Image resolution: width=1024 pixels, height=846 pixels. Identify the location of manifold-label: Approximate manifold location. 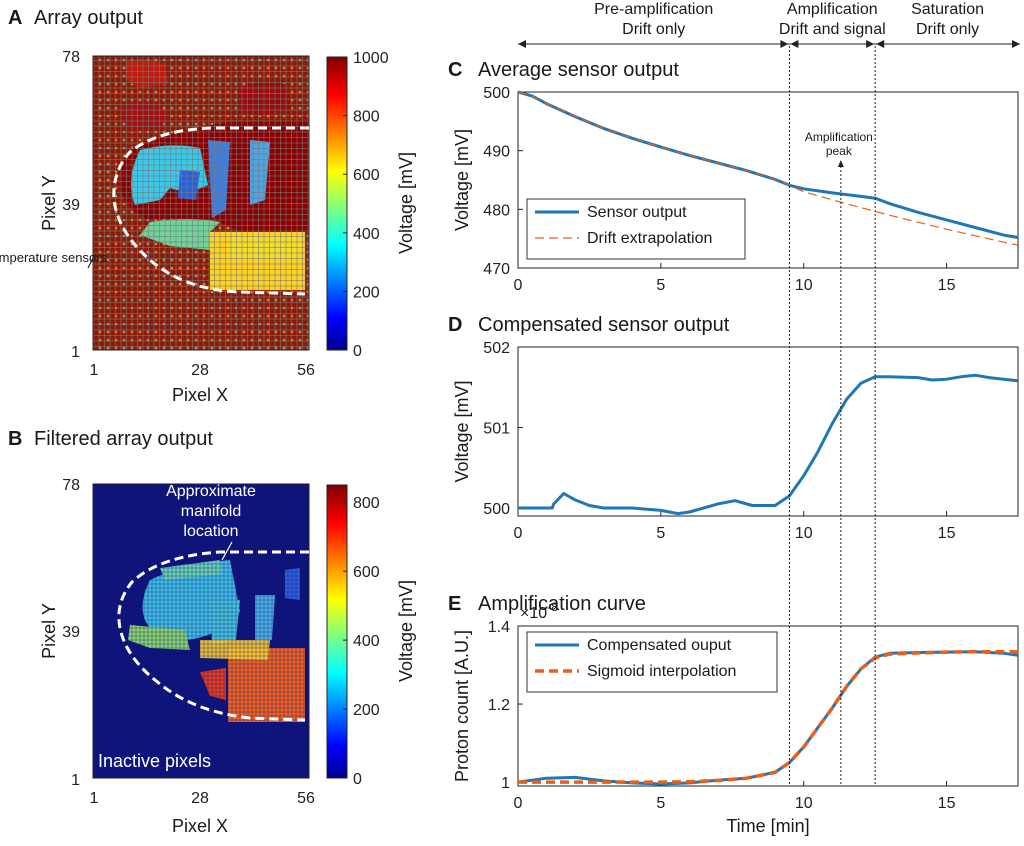
(211, 522).